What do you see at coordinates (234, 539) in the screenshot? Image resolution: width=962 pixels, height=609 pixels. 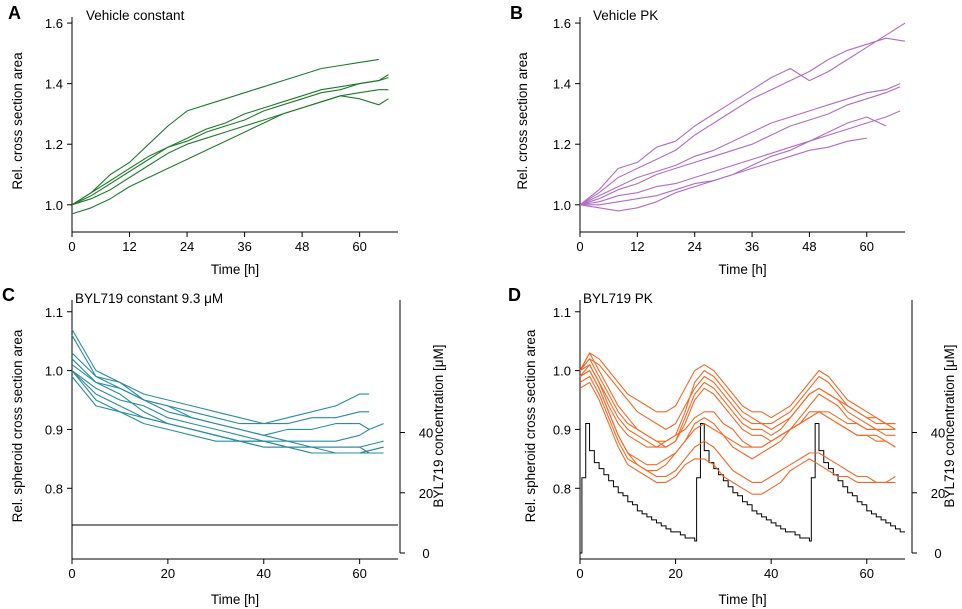 I see `panel-c-concentration-line` at bounding box center [234, 539].